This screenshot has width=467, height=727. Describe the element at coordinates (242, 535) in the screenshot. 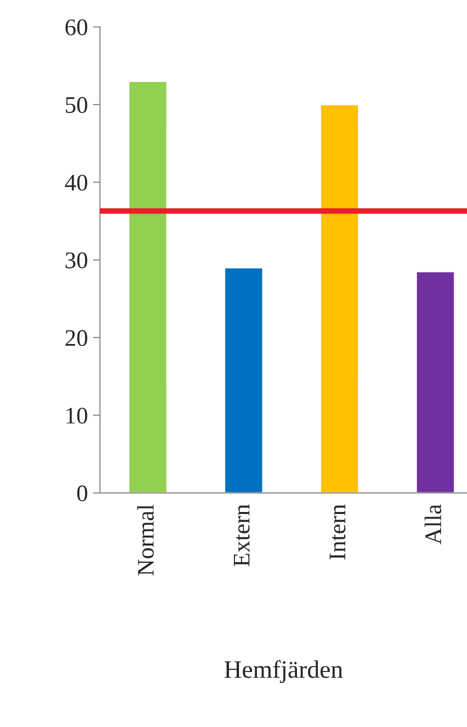

I see `x-tick-label: Extern` at that location.